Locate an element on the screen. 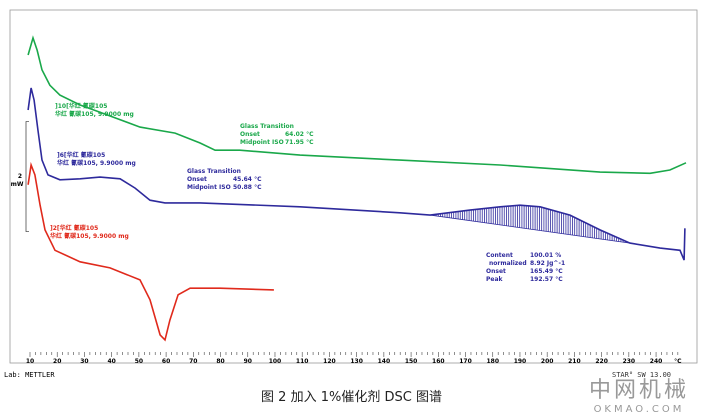 The width and height of the screenshot is (703, 415). x-tick-label: 210 is located at coordinates (574, 361).